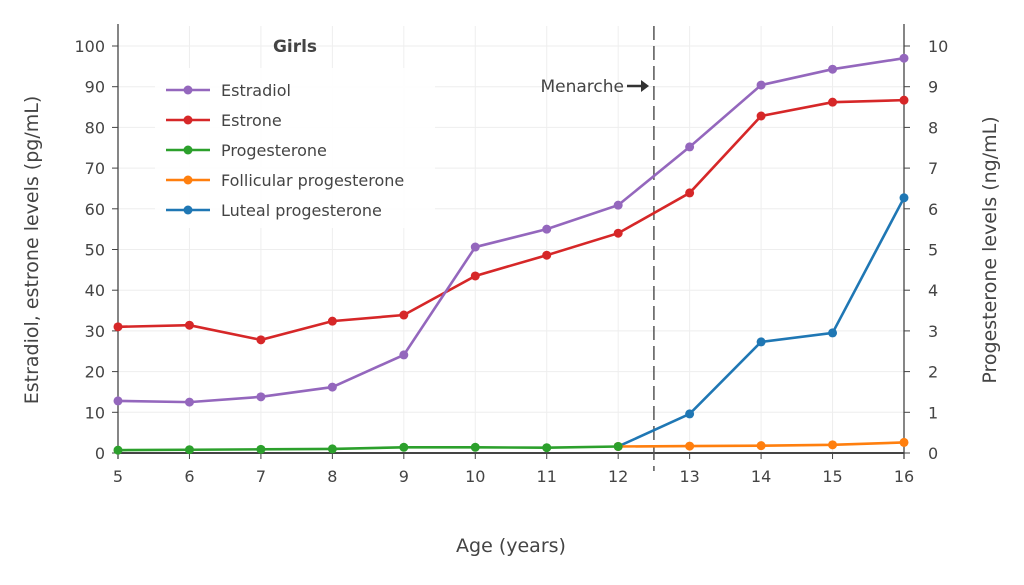 This screenshot has height=585, width=1024. I want to click on x-tick-label: 9, so click(404, 476).